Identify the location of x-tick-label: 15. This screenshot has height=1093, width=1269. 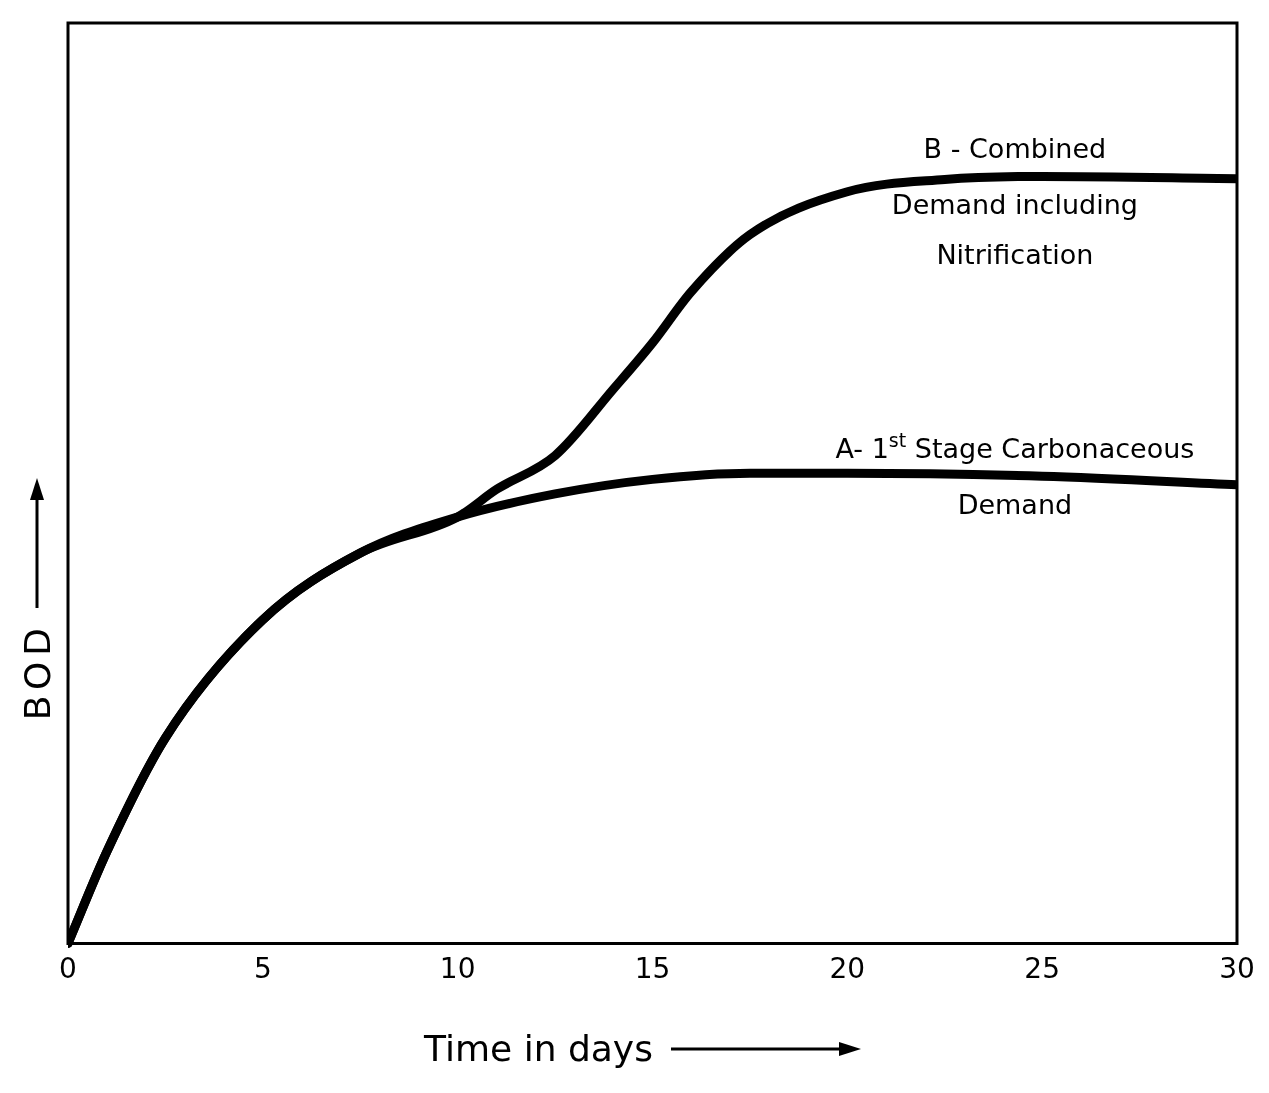
(652, 969).